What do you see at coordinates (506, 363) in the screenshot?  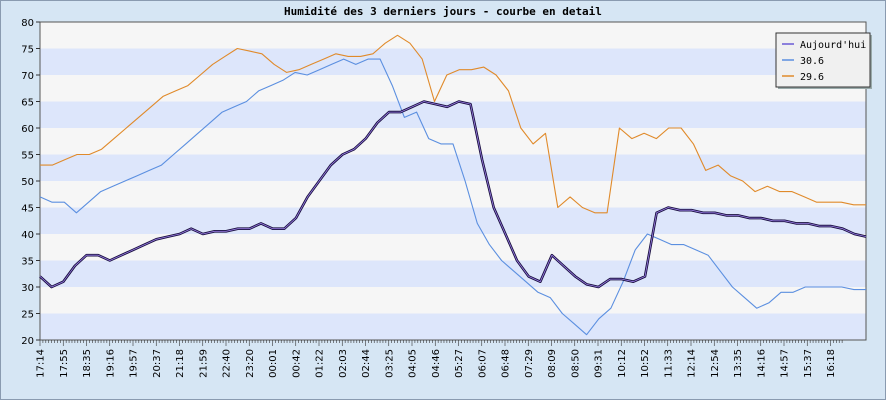 I see `x-tick-label: 06:48` at bounding box center [506, 363].